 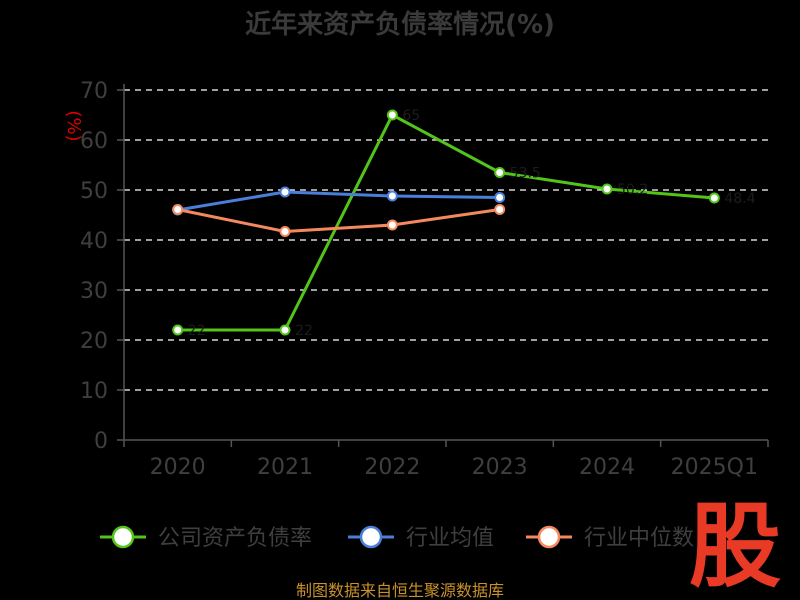 I want to click on x-tick-label: 2025Q1, so click(x=714, y=467).